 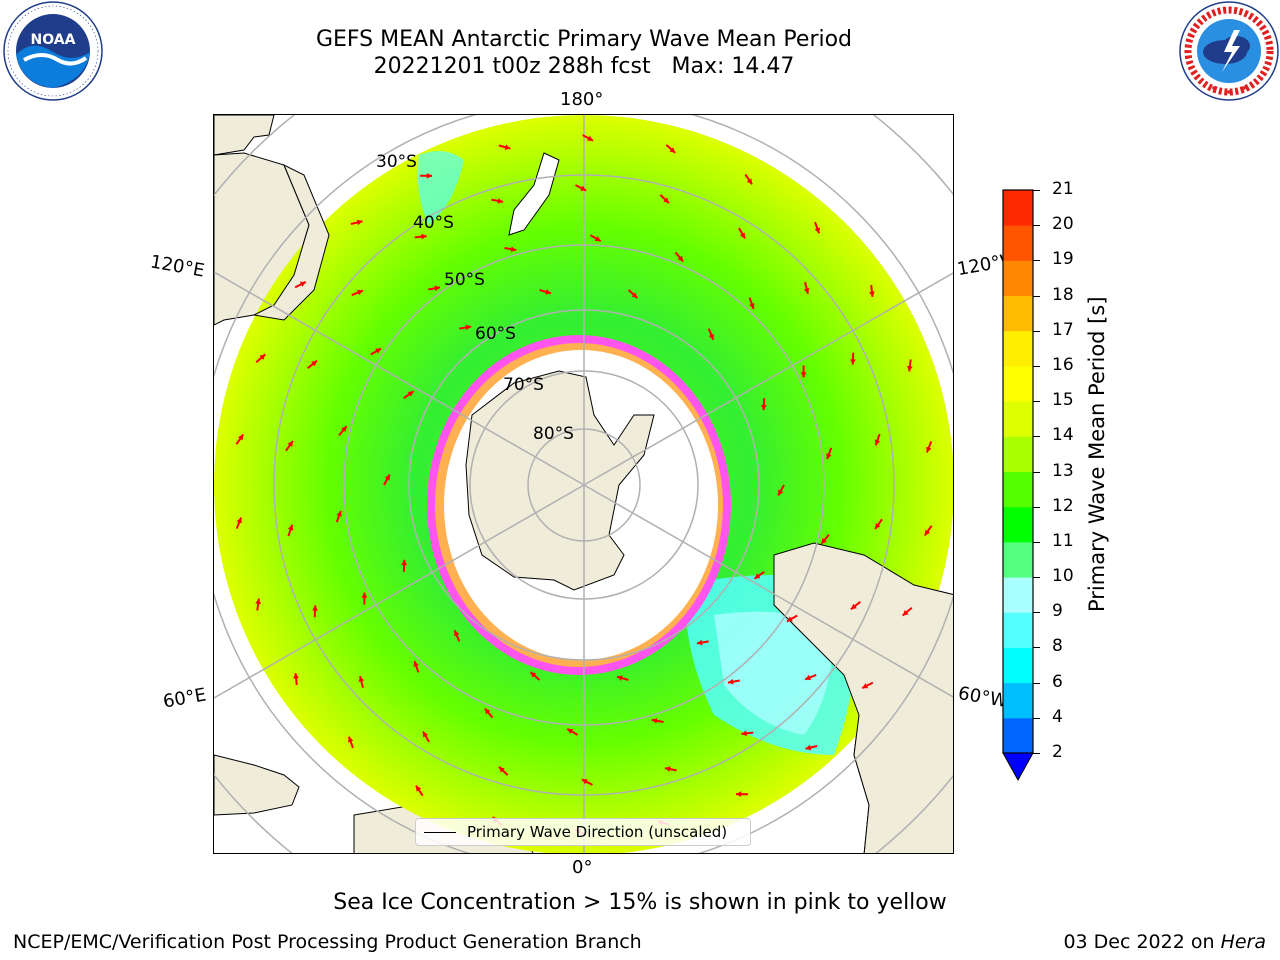 I want to click on legend-label: Primary Wave Direction (unscaled), so click(x=597, y=832).